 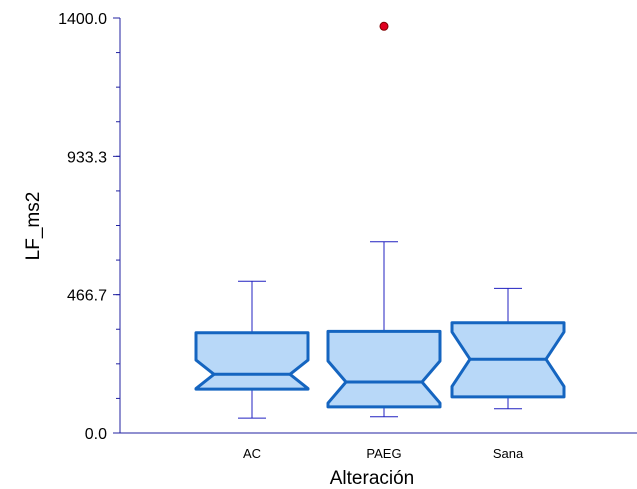 I want to click on y-tick-label: 466.7, so click(x=87, y=296).